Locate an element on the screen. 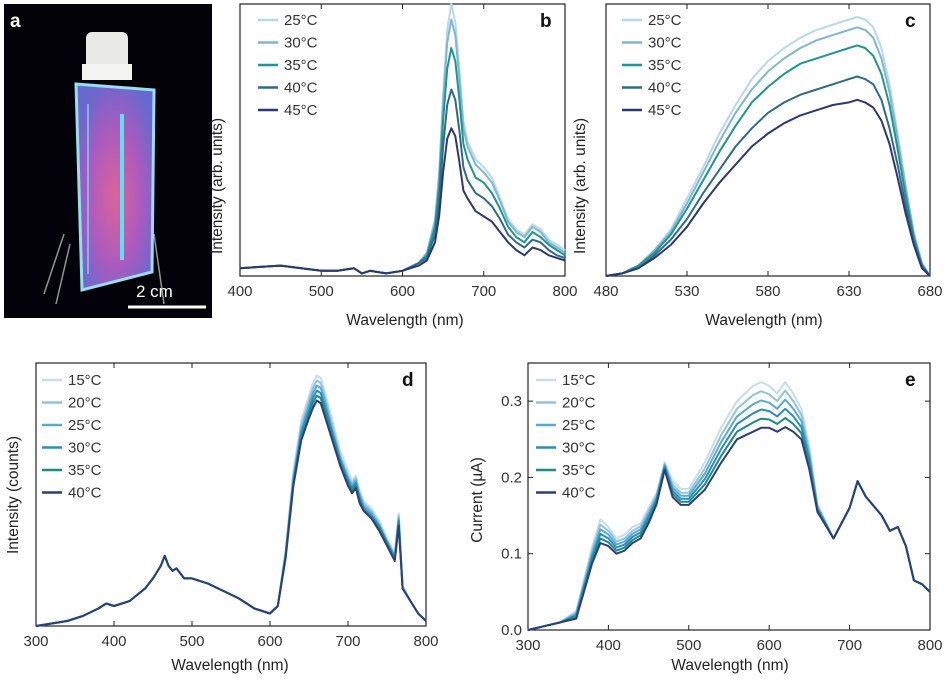 This screenshot has width=948, height=684. ylabel-c: Intensity (arb. units) is located at coordinates (580, 186).